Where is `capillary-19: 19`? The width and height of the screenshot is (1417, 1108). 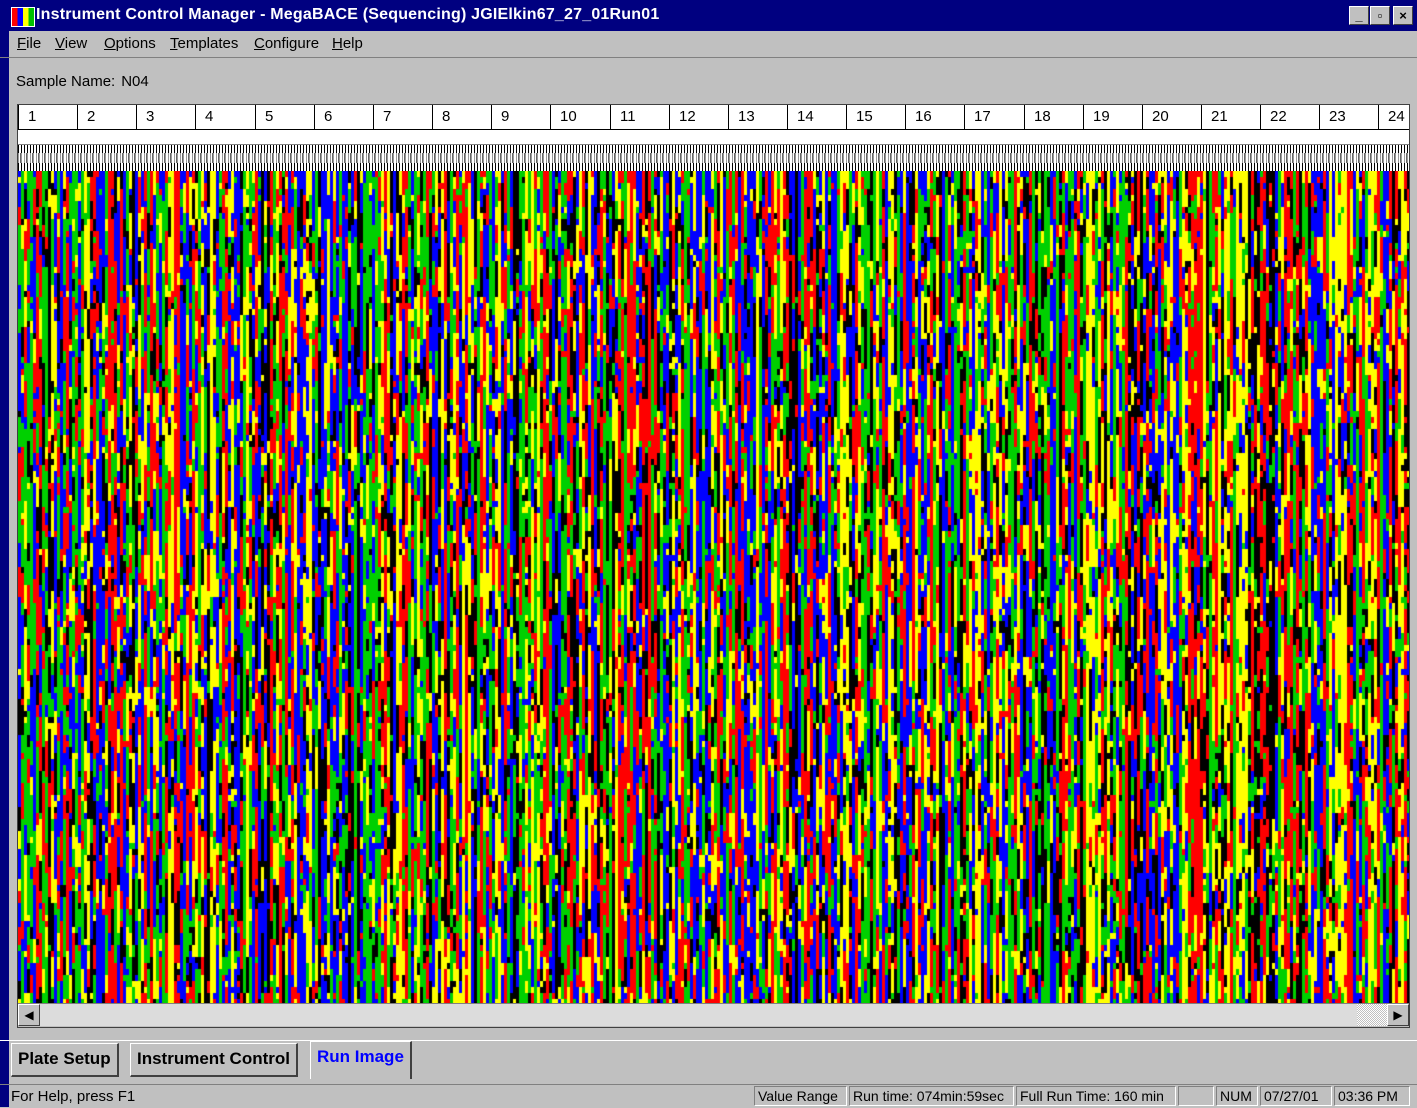 capillary-19: 19 is located at coordinates (1112, 117).